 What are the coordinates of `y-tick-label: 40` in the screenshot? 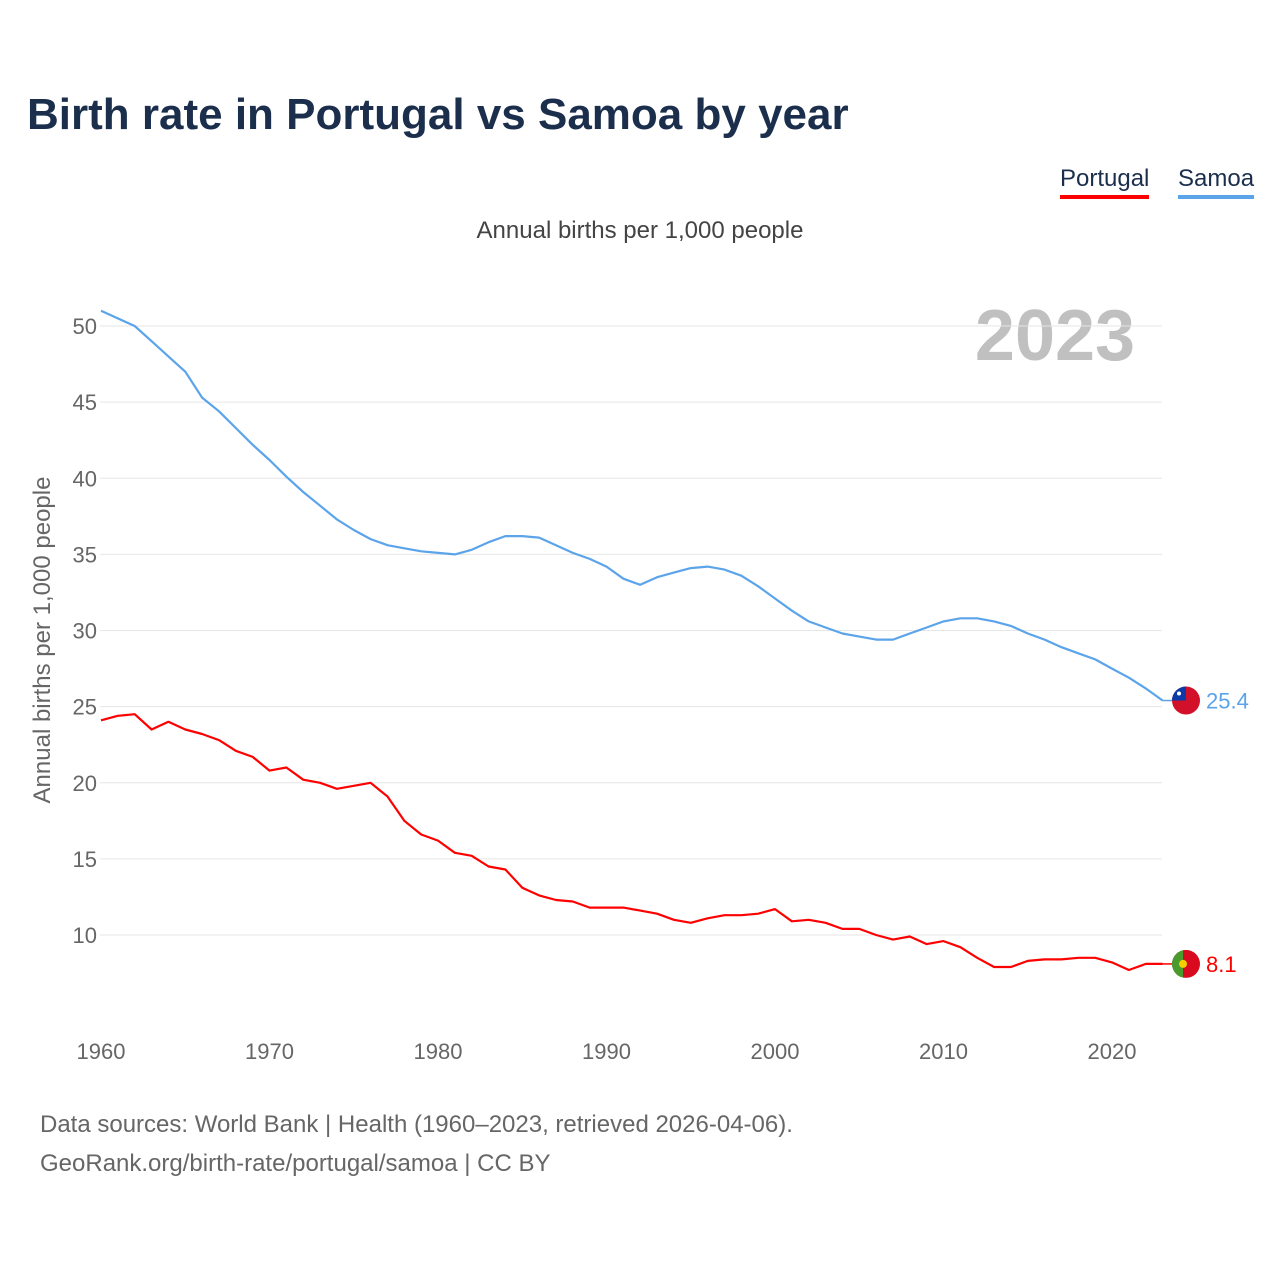 It's located at (85, 478).